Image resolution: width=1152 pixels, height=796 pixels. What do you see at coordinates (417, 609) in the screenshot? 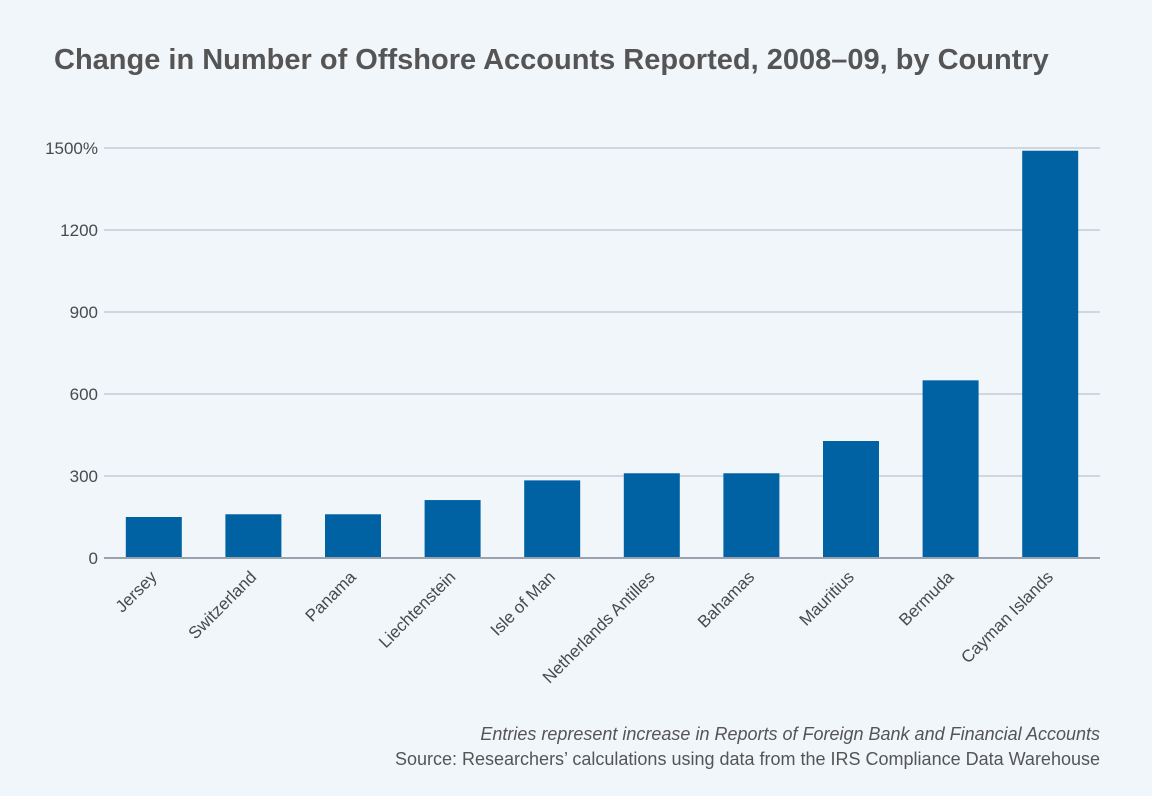
I see `x-tick-label: Liechtenstein` at bounding box center [417, 609].